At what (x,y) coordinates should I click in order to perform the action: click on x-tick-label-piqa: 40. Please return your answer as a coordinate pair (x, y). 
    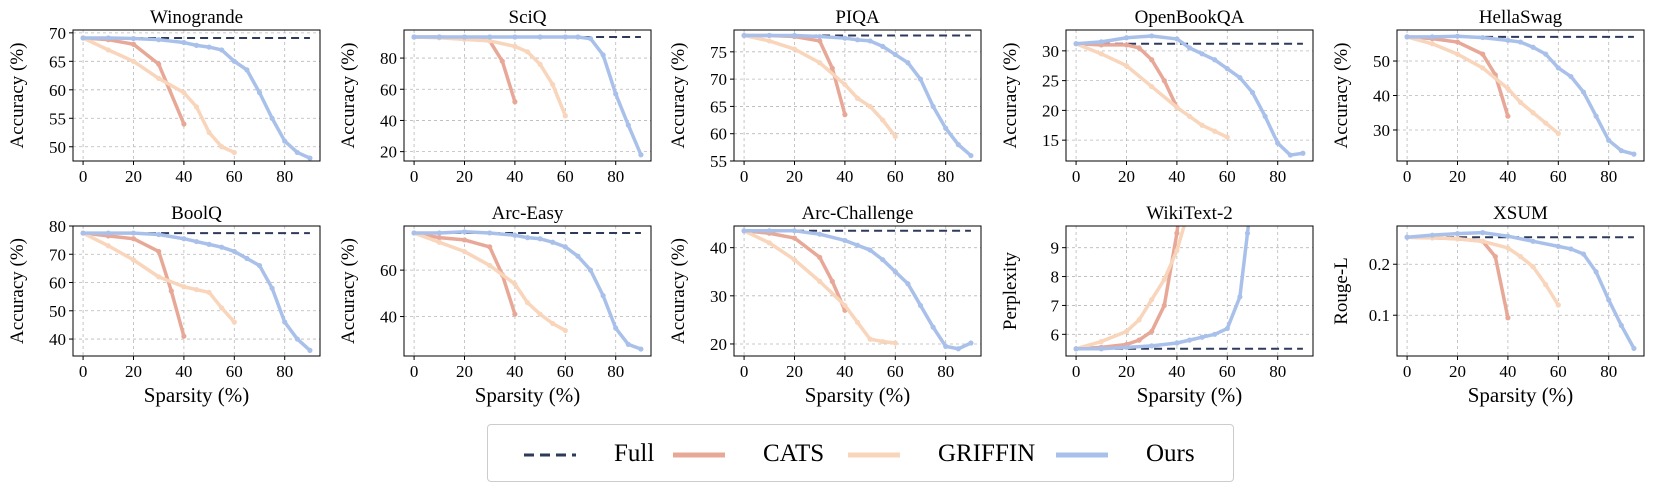
    Looking at the image, I should click on (844, 176).